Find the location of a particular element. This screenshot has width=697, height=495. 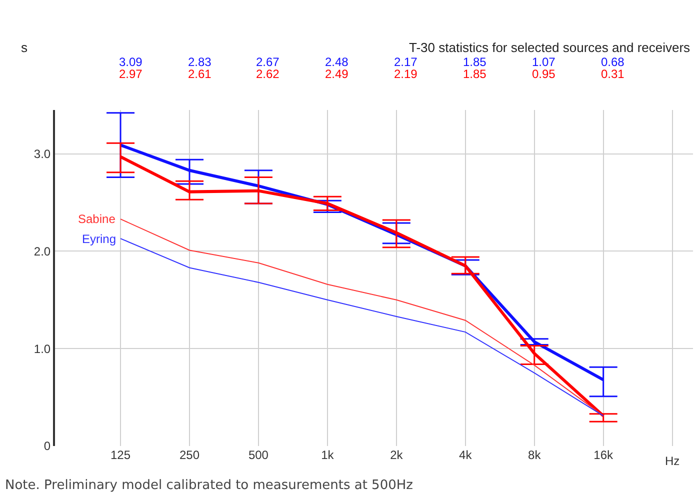

x-tick-label: 4k is located at coordinates (466, 455).